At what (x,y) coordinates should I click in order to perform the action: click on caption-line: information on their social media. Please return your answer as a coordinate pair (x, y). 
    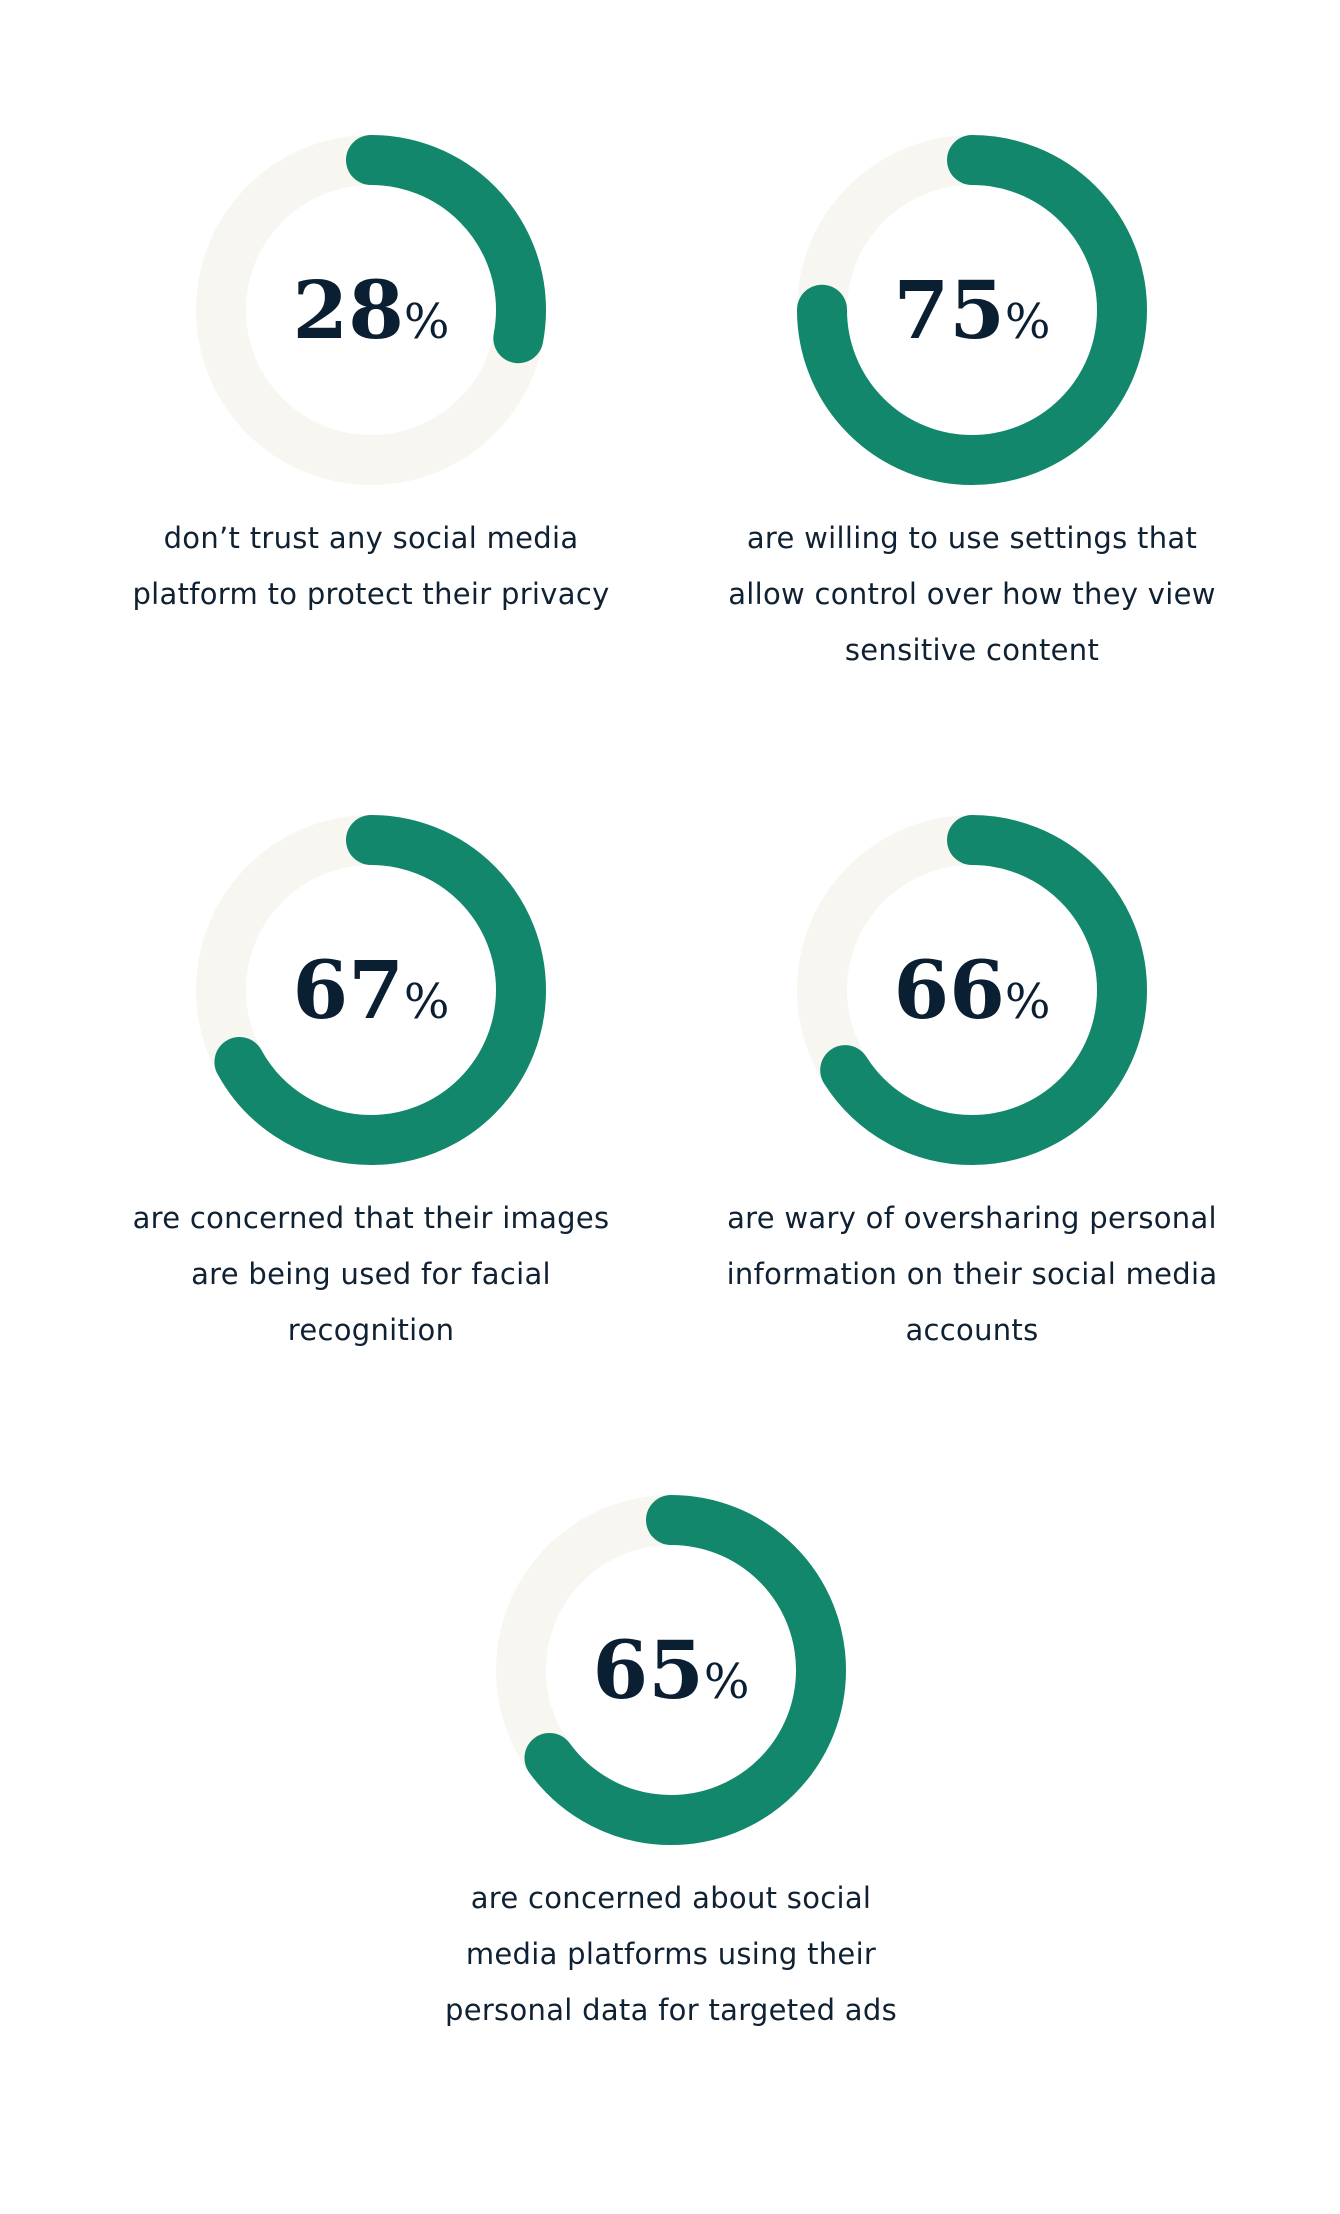
    Looking at the image, I should click on (972, 1274).